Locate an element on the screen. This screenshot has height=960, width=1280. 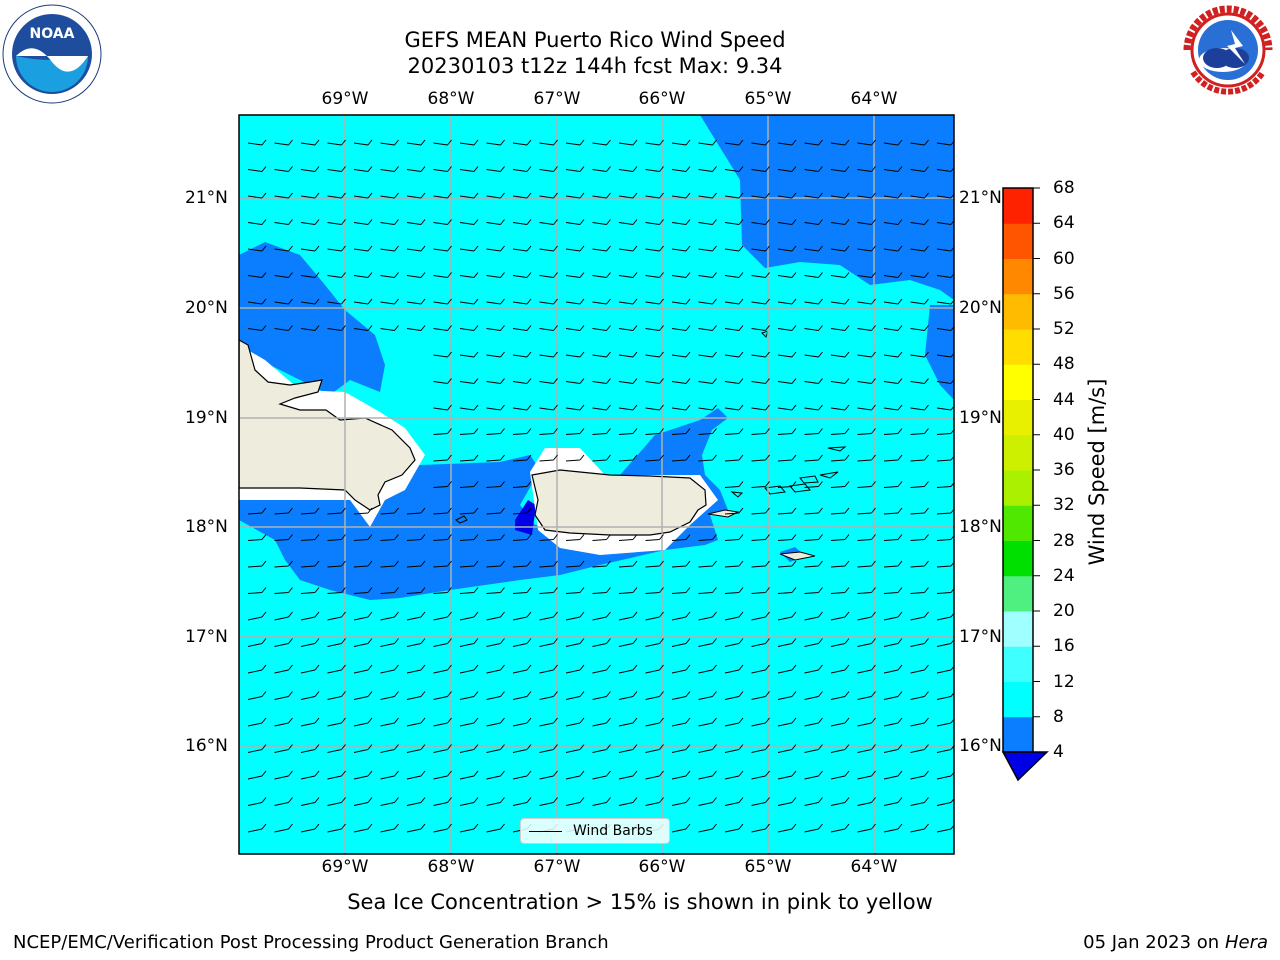
colorbar-tick-label: 52 is located at coordinates (1064, 329).